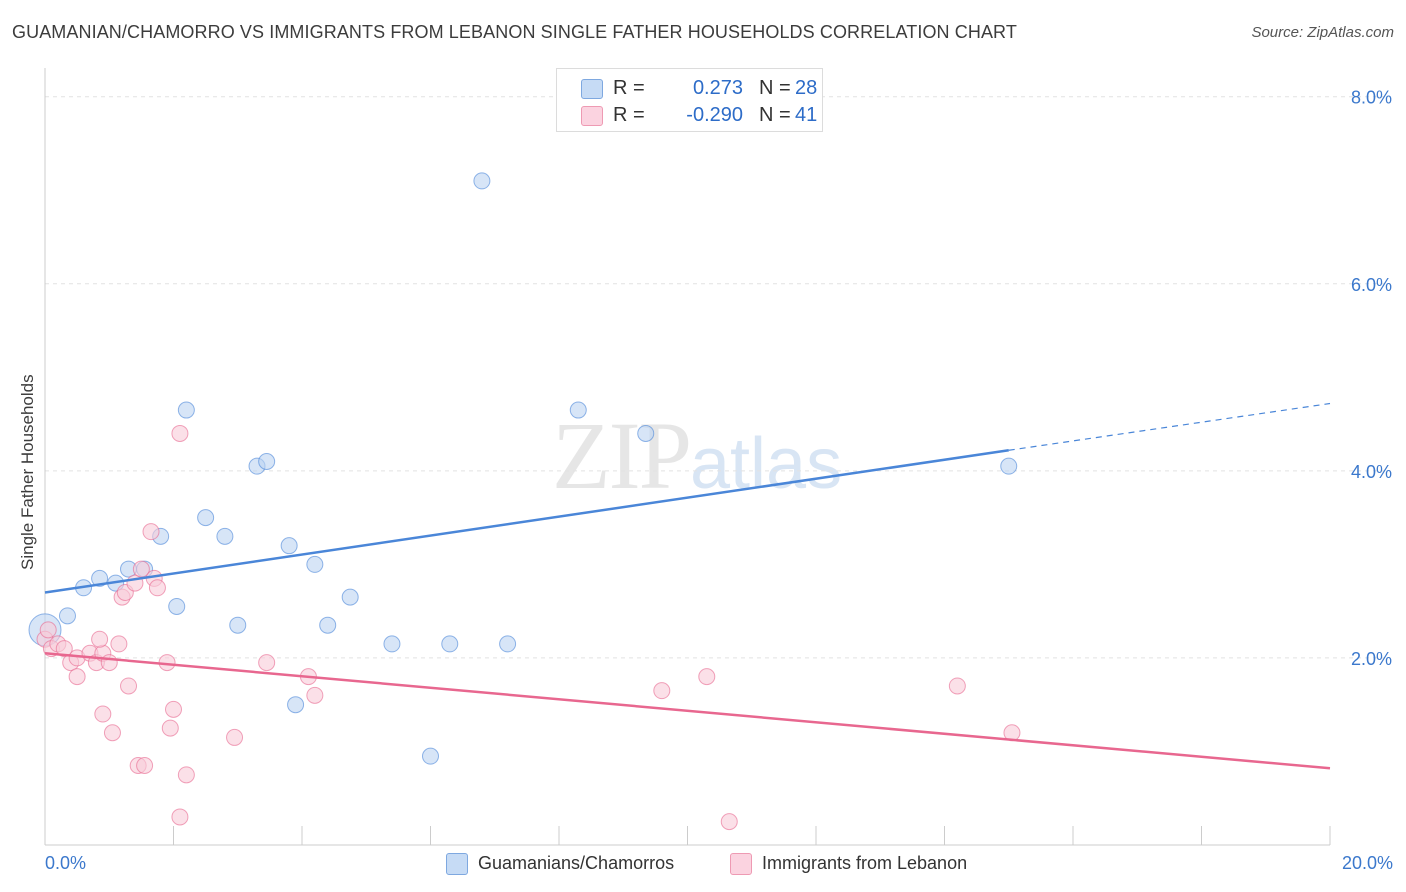 The image size is (1406, 892). Describe the element at coordinates (766, 464) in the screenshot. I see `watermark-atlas: atlas` at that location.